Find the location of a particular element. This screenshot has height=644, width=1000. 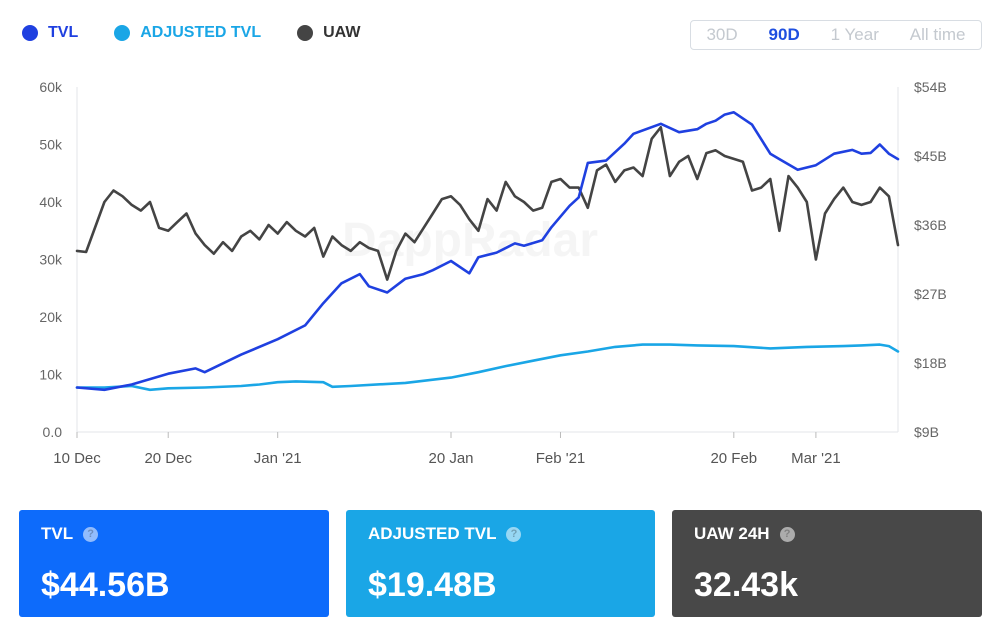

uaw-24h-card-title: UAW 24H is located at coordinates (732, 533).